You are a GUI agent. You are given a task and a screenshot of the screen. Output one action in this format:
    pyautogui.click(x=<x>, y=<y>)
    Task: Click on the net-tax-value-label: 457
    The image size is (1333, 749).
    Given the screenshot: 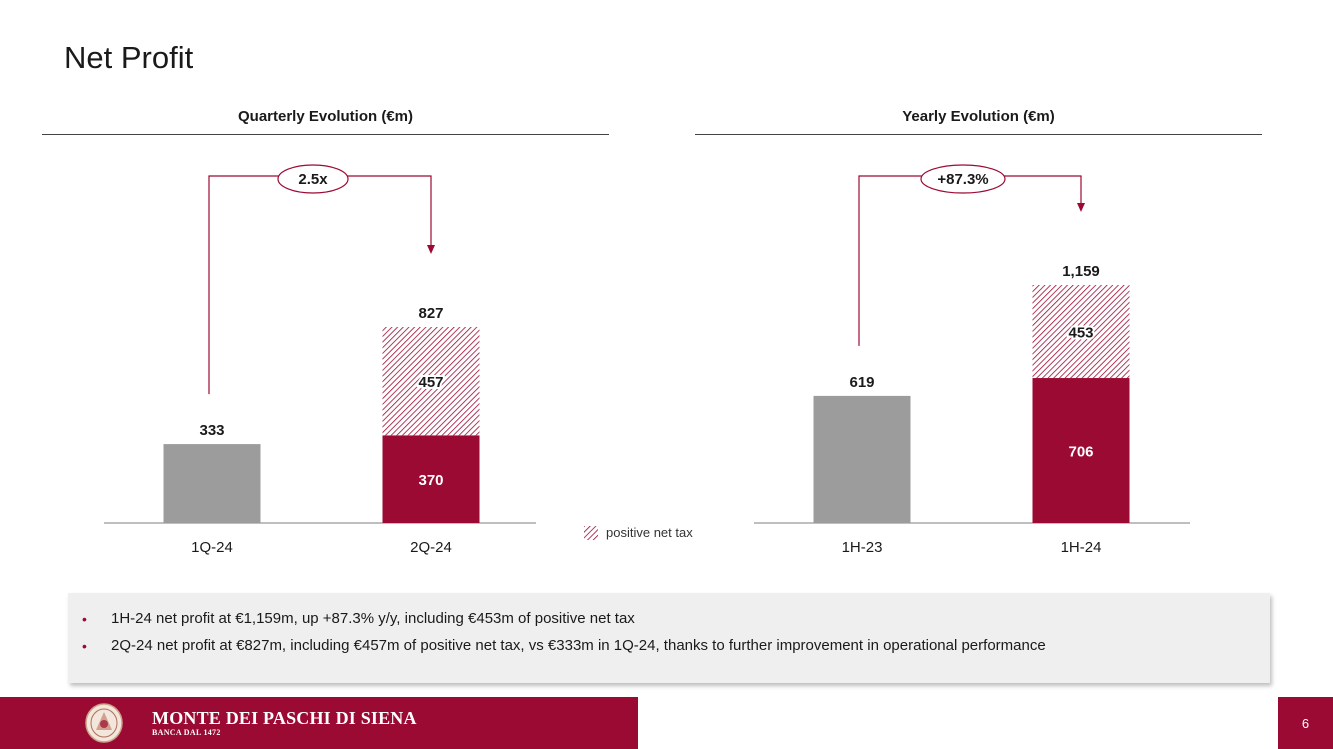 What is the action you would take?
    pyautogui.click(x=430, y=382)
    